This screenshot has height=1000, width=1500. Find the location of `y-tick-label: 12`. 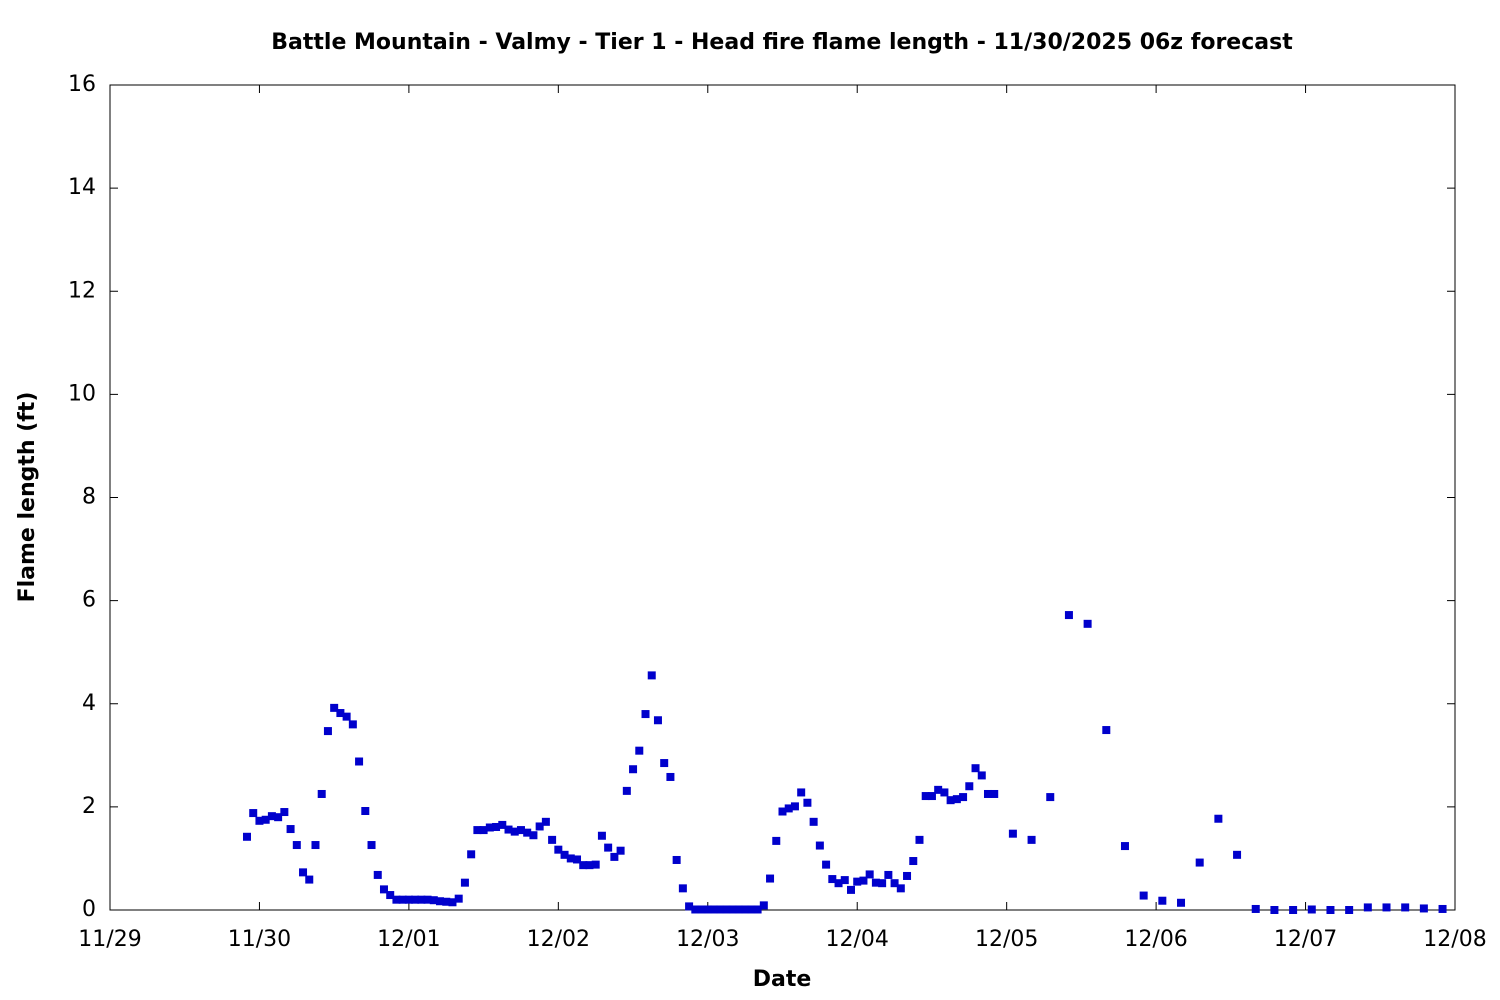

y-tick-label: 12 is located at coordinates (82, 290).